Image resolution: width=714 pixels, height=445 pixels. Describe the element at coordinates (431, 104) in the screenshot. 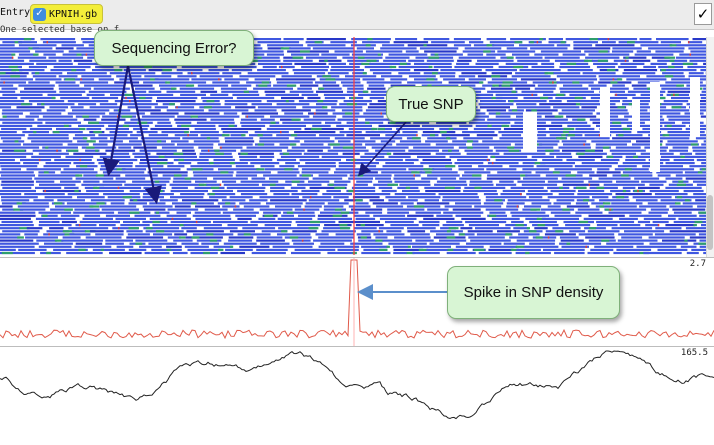

I see `true-snp-callout: True SNP` at that location.